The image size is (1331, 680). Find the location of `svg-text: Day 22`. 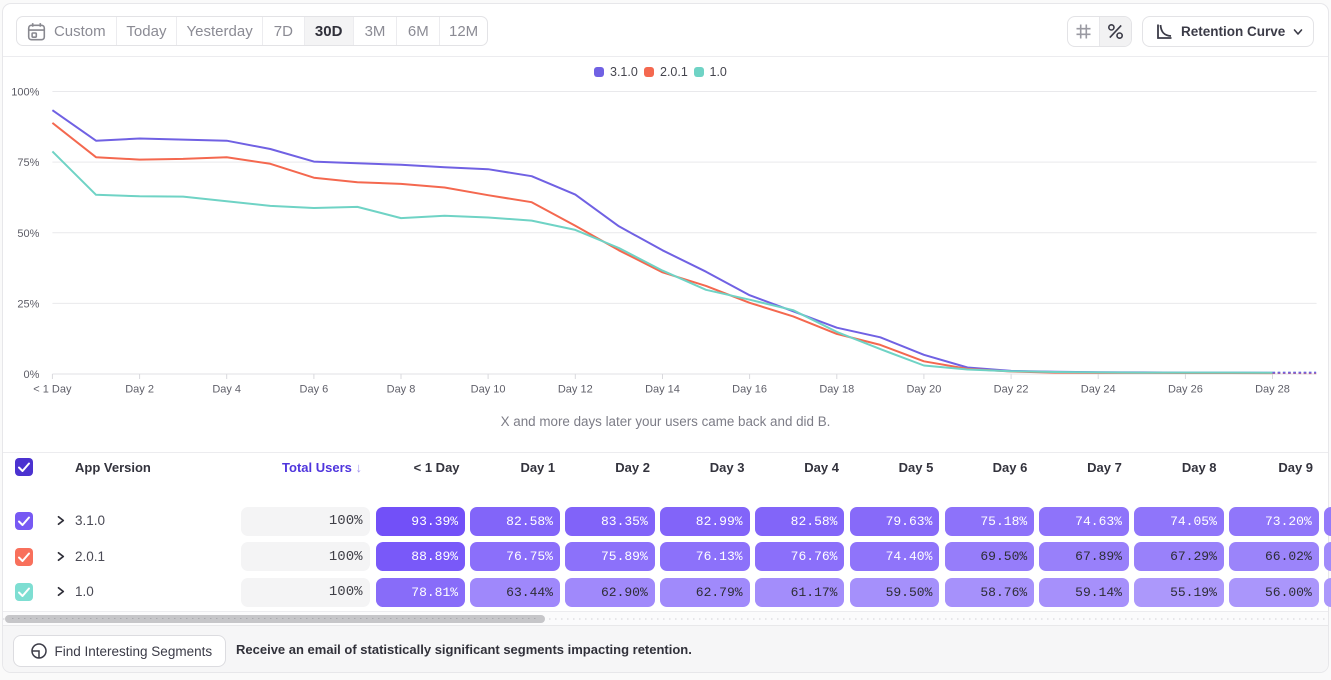

svg-text: Day 22 is located at coordinates (1011, 390).